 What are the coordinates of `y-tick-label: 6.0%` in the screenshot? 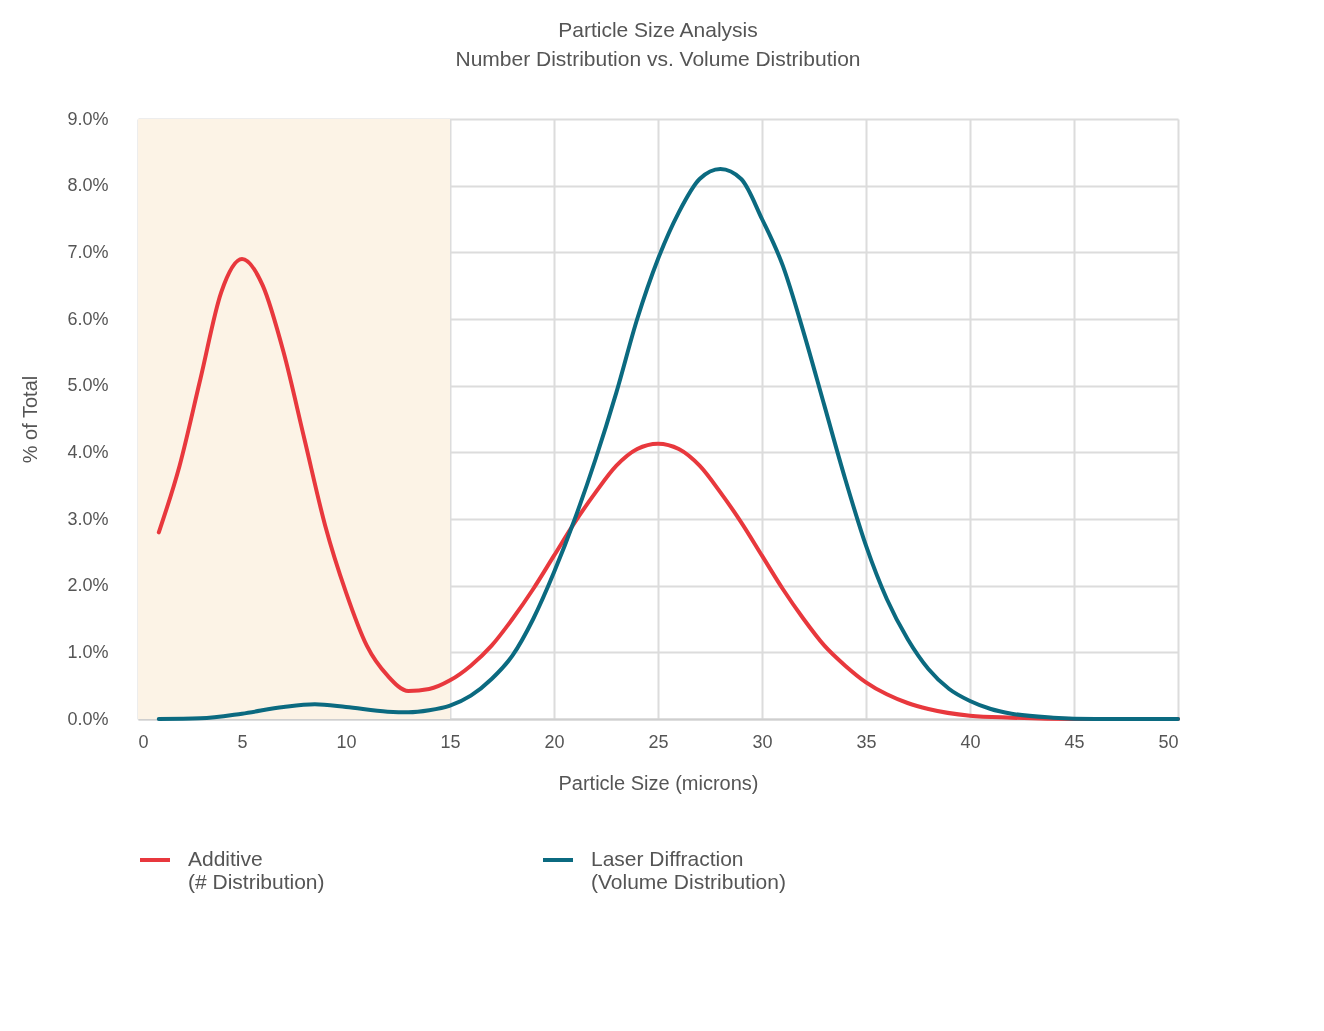 It's located at (88, 318).